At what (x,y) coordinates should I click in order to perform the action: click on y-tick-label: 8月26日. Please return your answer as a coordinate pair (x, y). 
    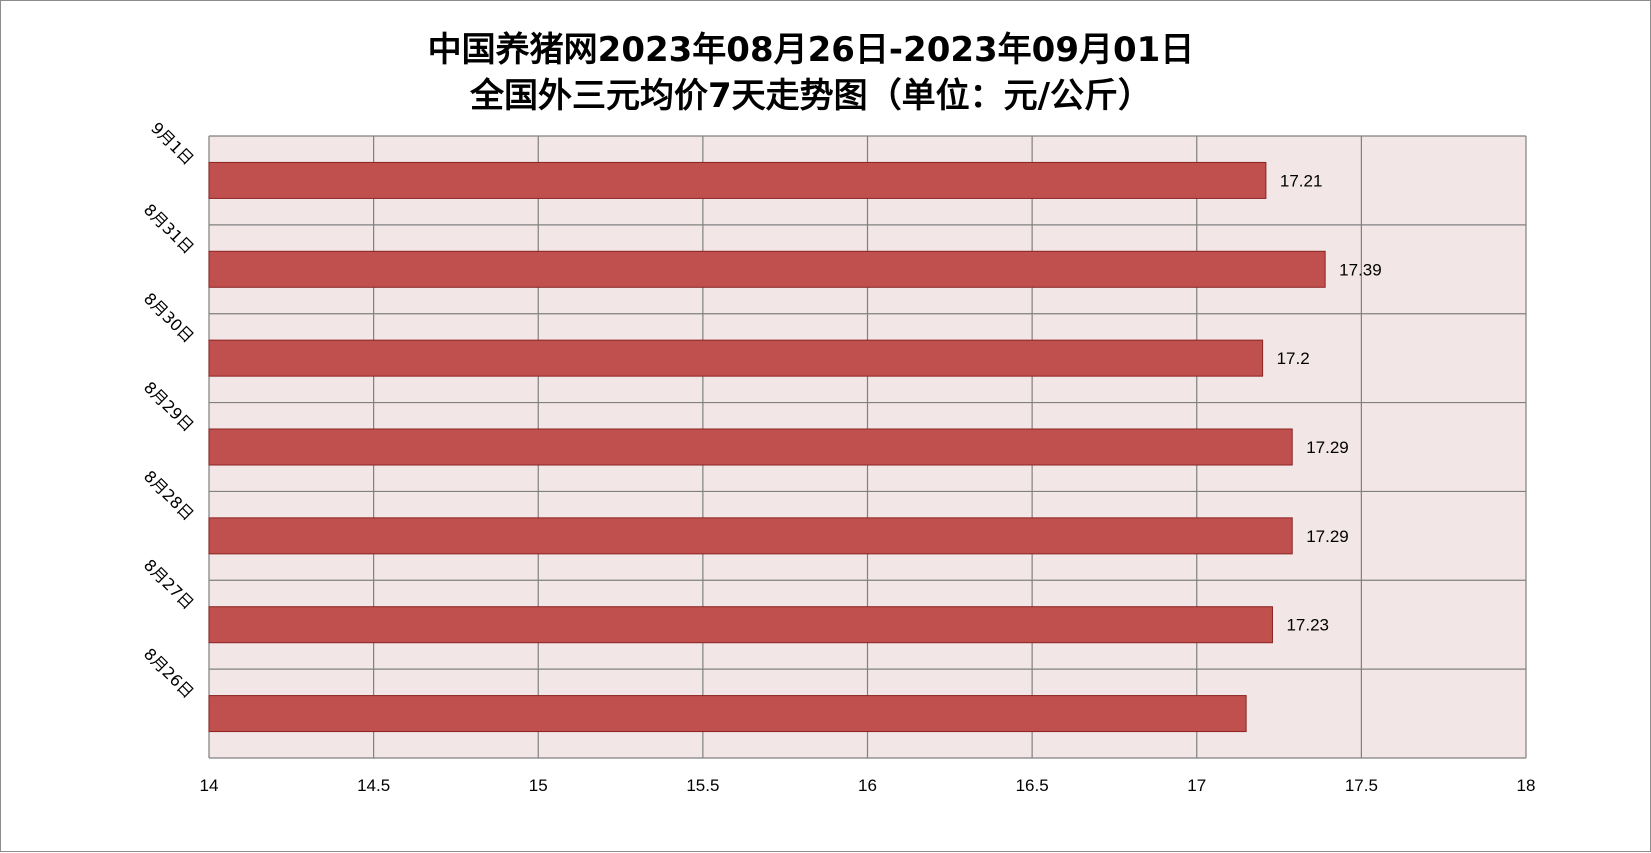
    Looking at the image, I should click on (169, 673).